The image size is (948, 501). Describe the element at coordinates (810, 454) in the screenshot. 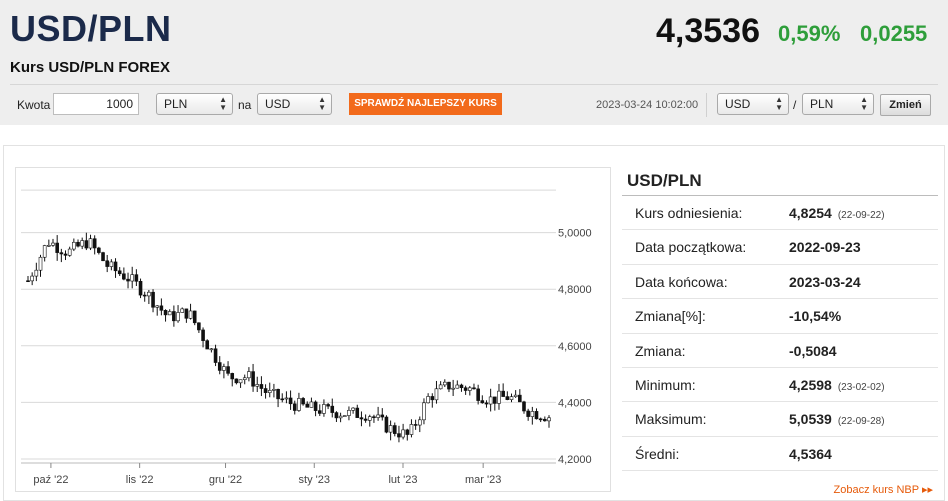

I see `stat-value: 4,5364` at that location.